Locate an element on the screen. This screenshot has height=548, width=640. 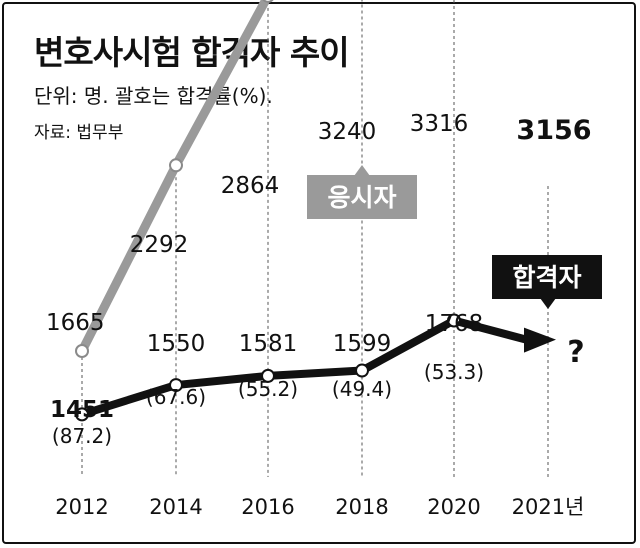
applicants-tag-pointer is located at coordinates (362, 170).